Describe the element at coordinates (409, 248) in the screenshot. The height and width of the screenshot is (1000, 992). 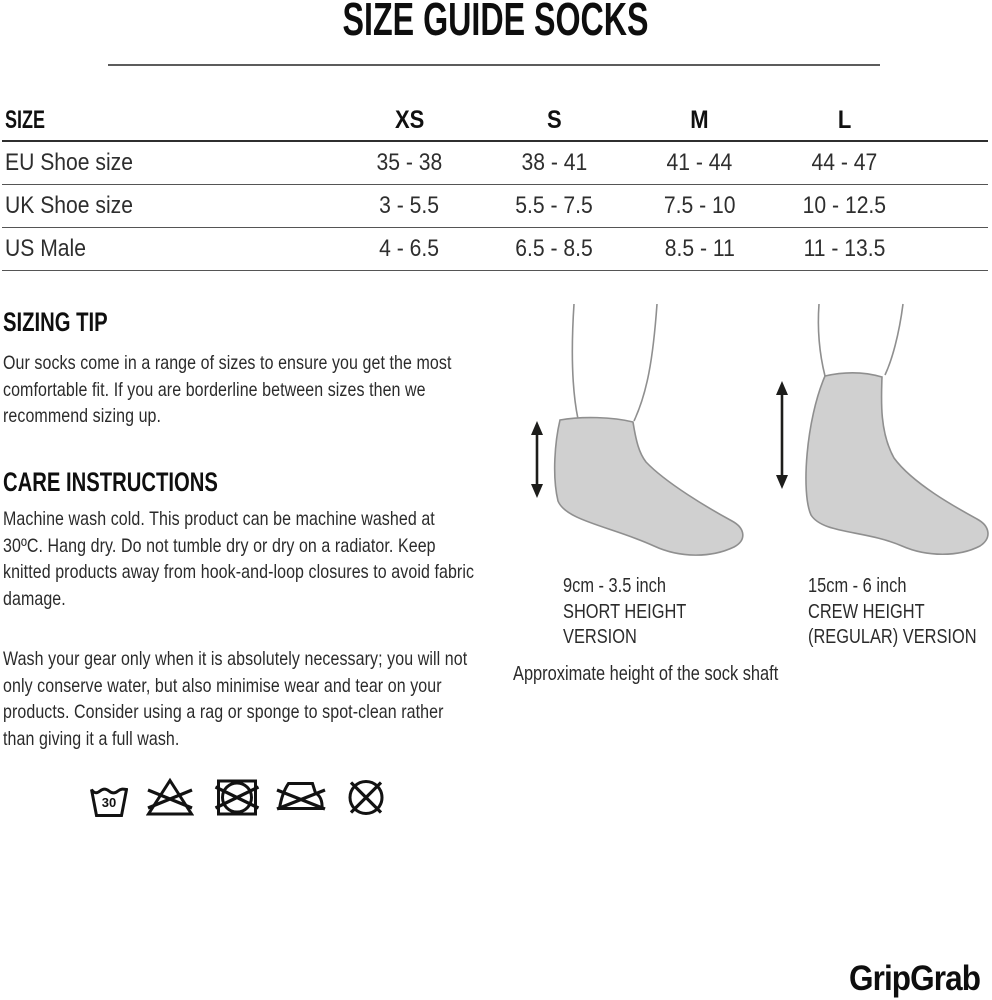
I see `table-cell: 4 - 6.5` at that location.